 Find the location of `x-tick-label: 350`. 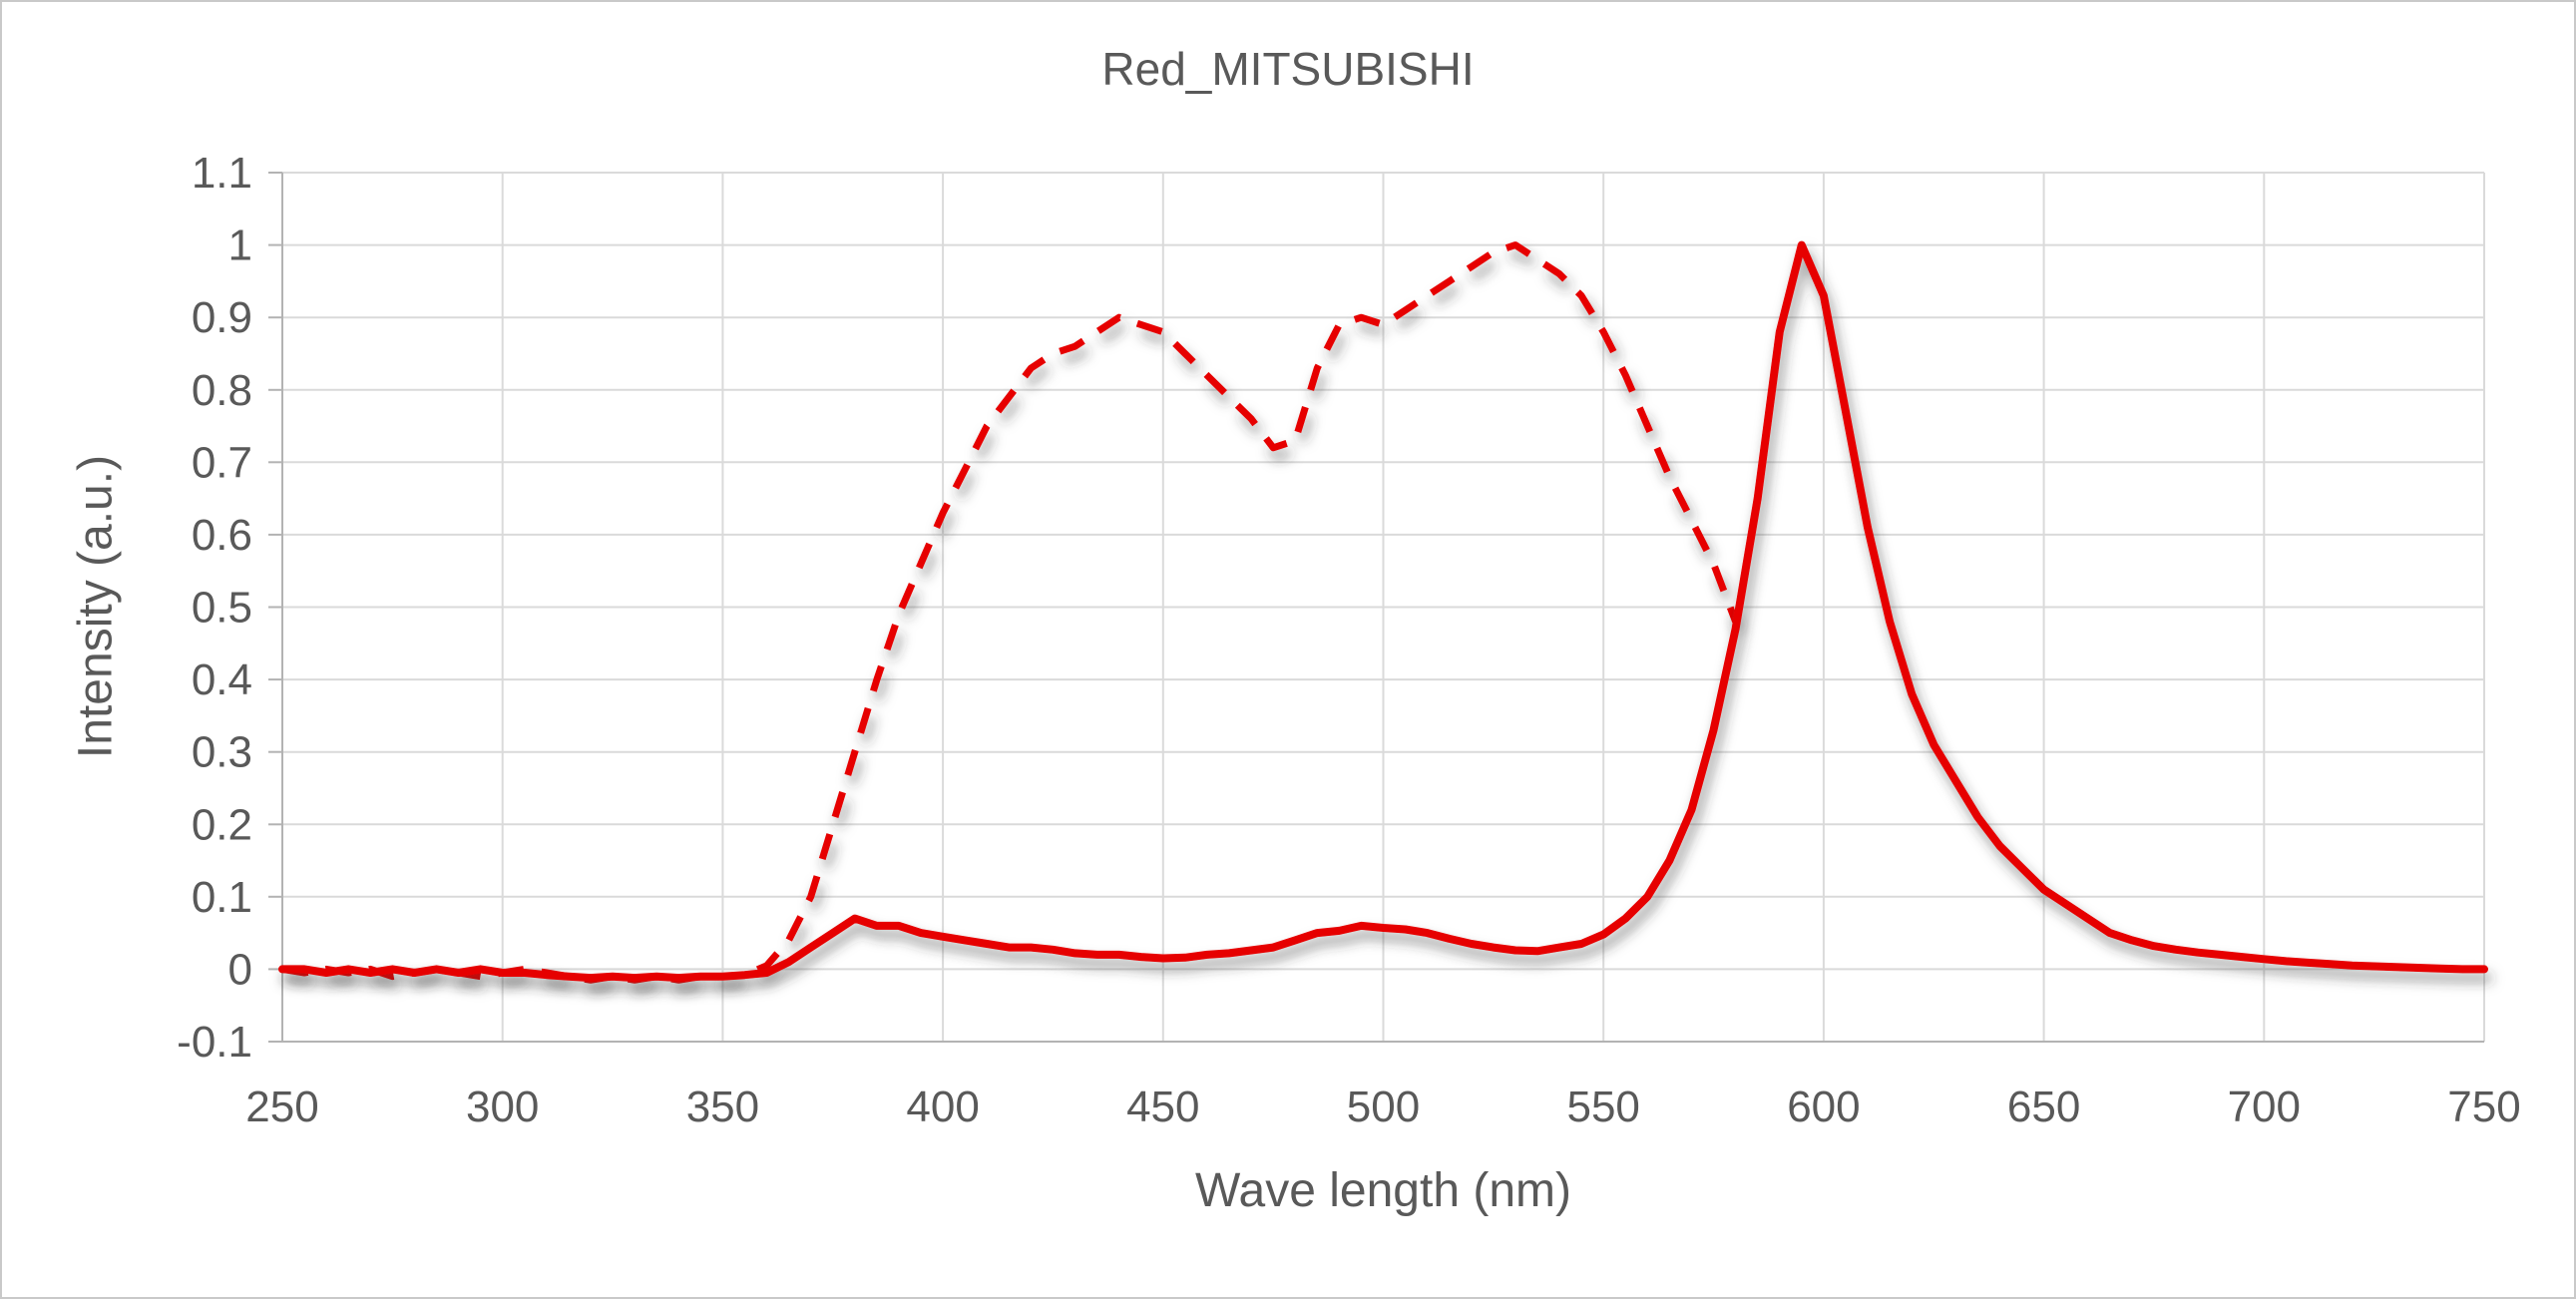

x-tick-label: 350 is located at coordinates (722, 1106).